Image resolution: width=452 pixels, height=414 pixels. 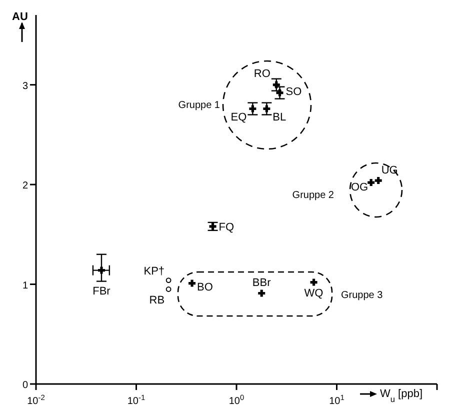 I want to click on series-label: SO, so click(x=294, y=92).